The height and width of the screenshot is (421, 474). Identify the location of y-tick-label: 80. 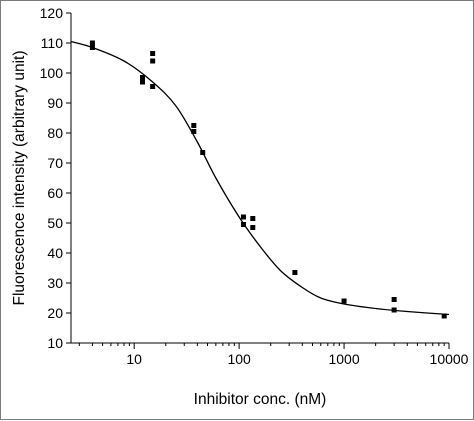
(55, 133).